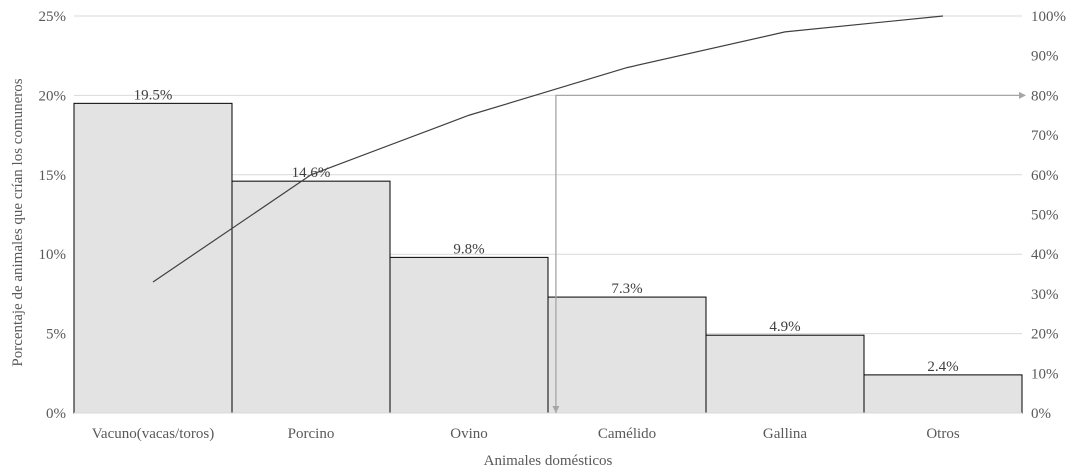  What do you see at coordinates (1045, 176) in the screenshot?
I see `y-right-tick-label: 60%` at bounding box center [1045, 176].